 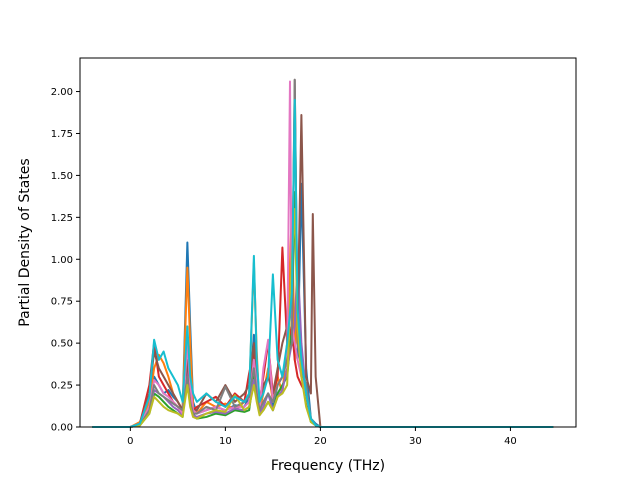 I want to click on y-tick-label: 0.50, so click(x=62, y=344).